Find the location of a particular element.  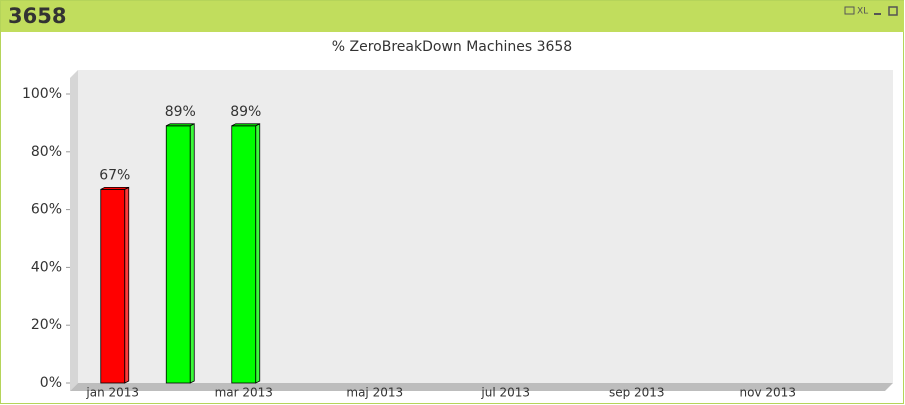

maximize-icon is located at coordinates (893, 11).